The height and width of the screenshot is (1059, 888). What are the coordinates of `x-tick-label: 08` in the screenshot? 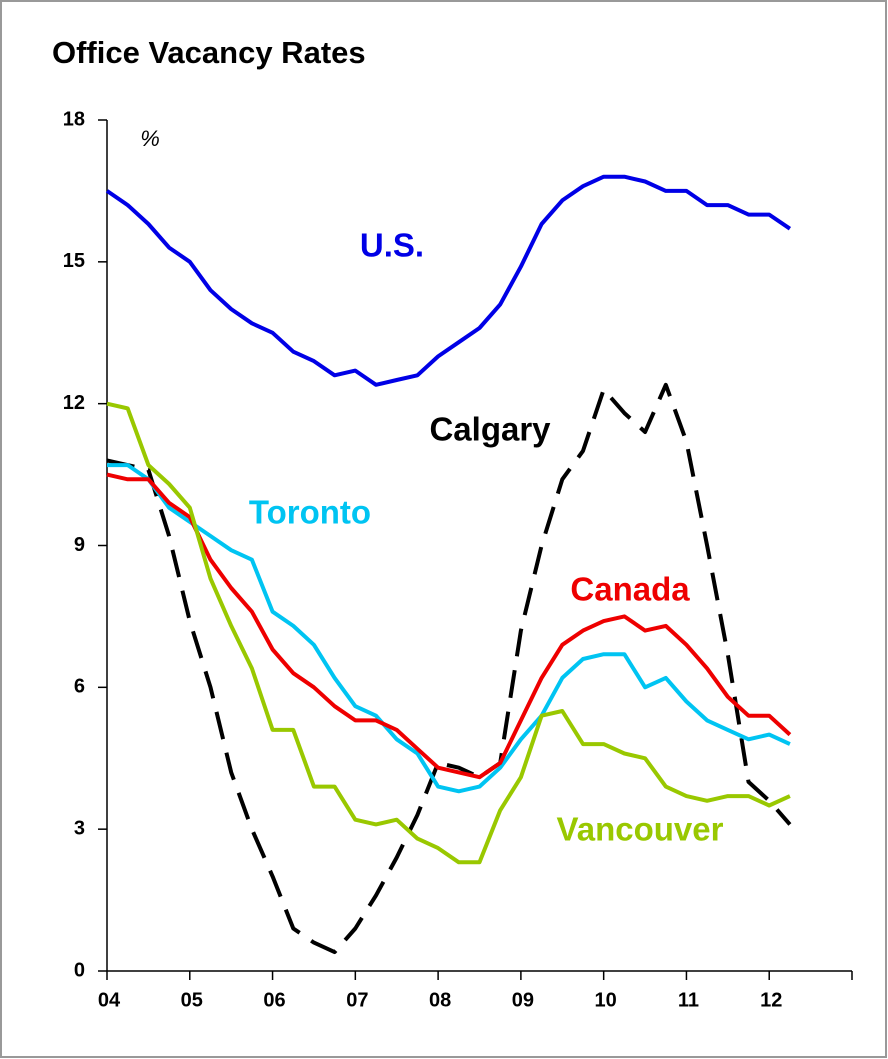 It's located at (440, 1000).